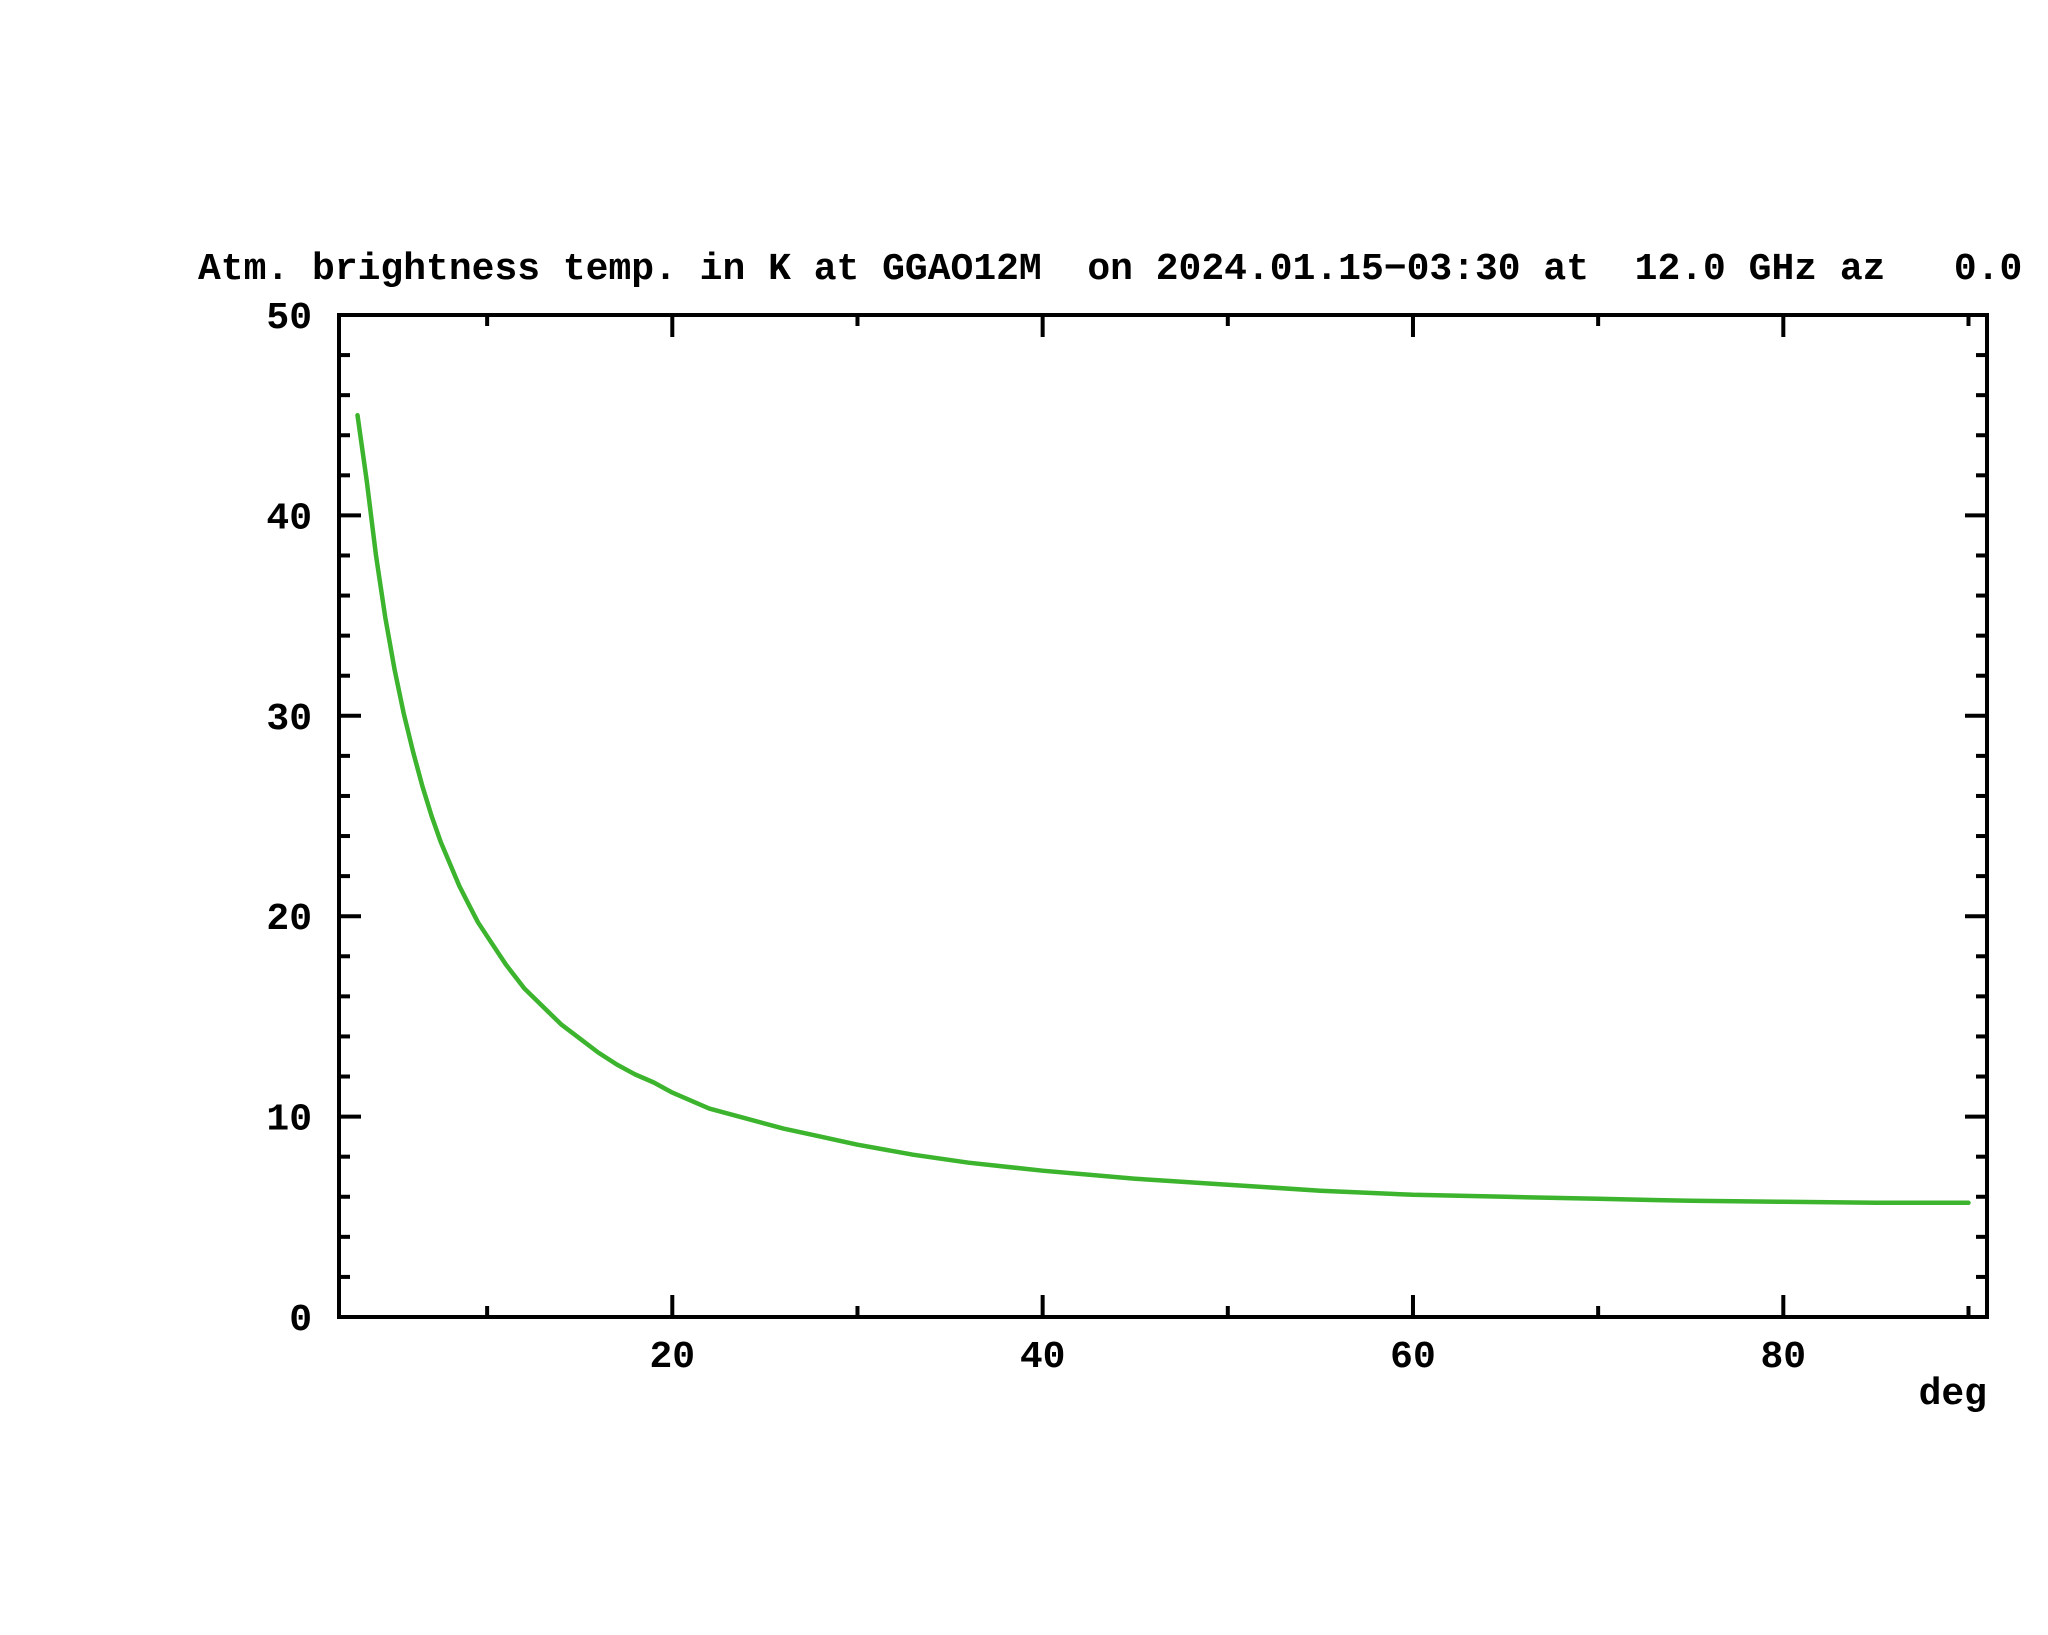 This screenshot has width=2048, height=1635. Describe the element at coordinates (289, 318) in the screenshot. I see `y-tick-label: 50` at that location.